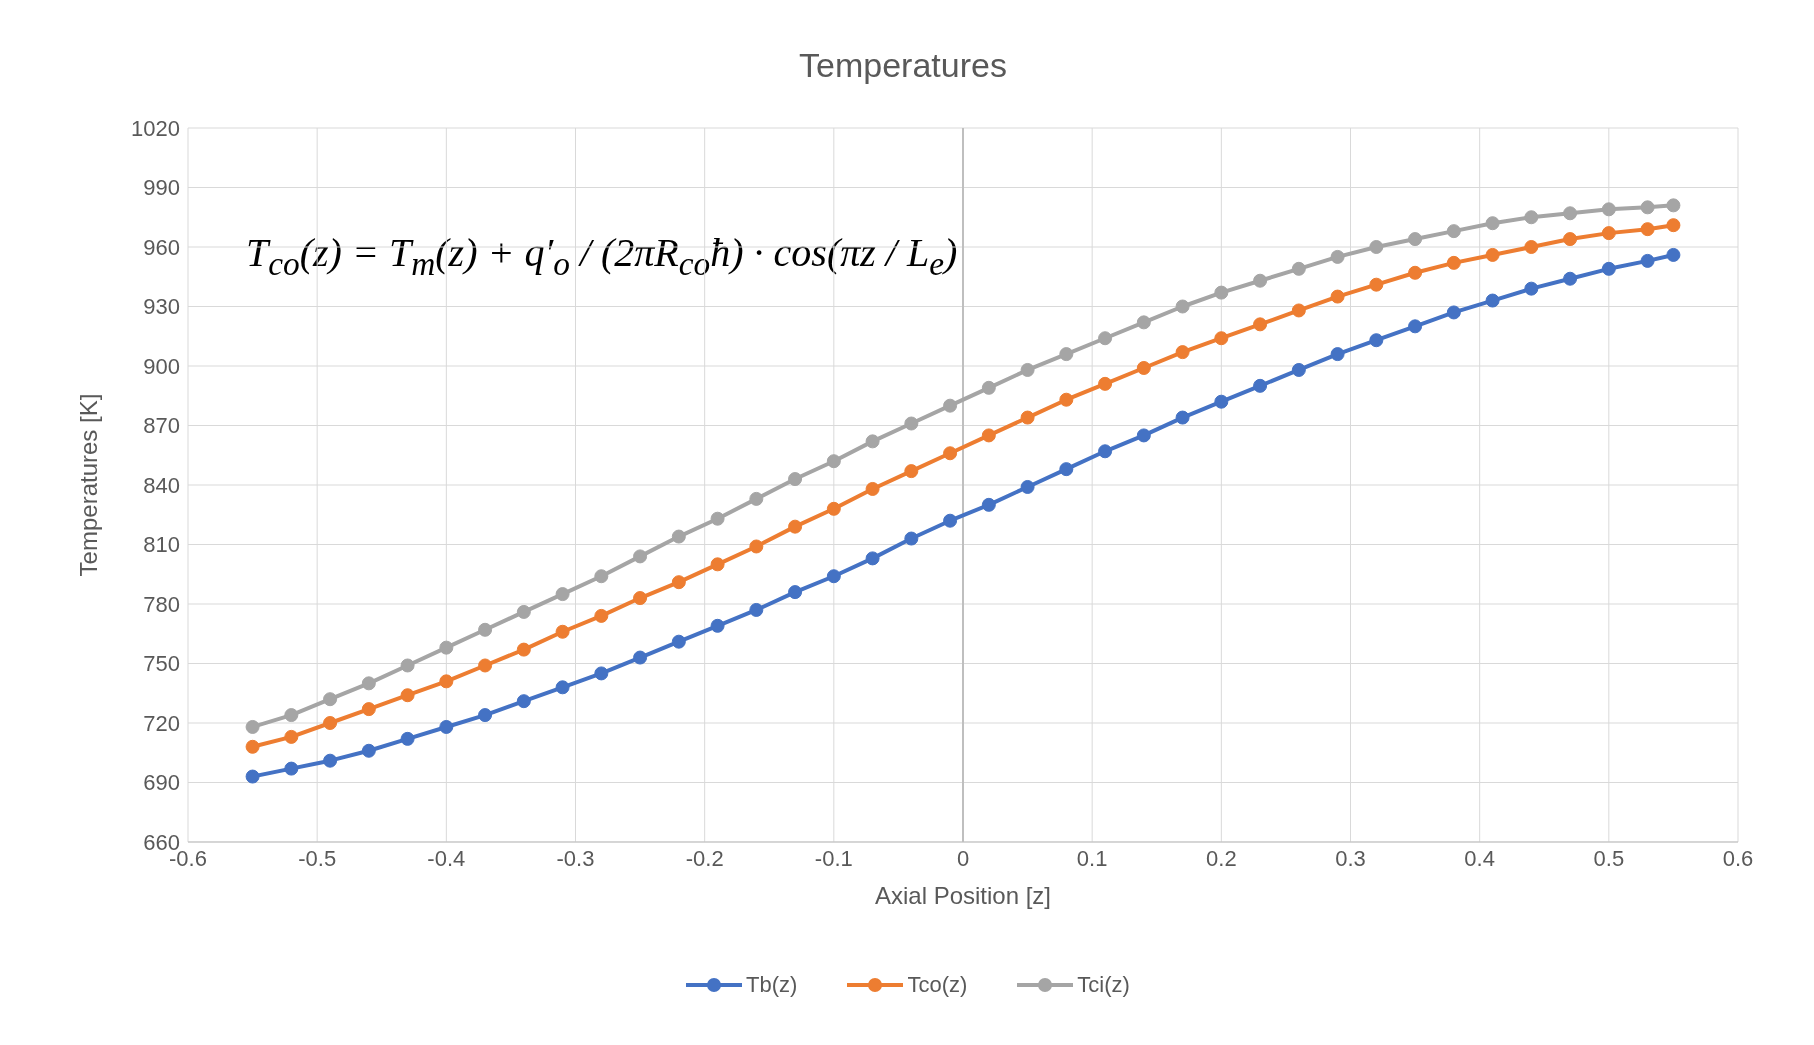  I want to click on y-tick-label: 1020, so click(155, 128).